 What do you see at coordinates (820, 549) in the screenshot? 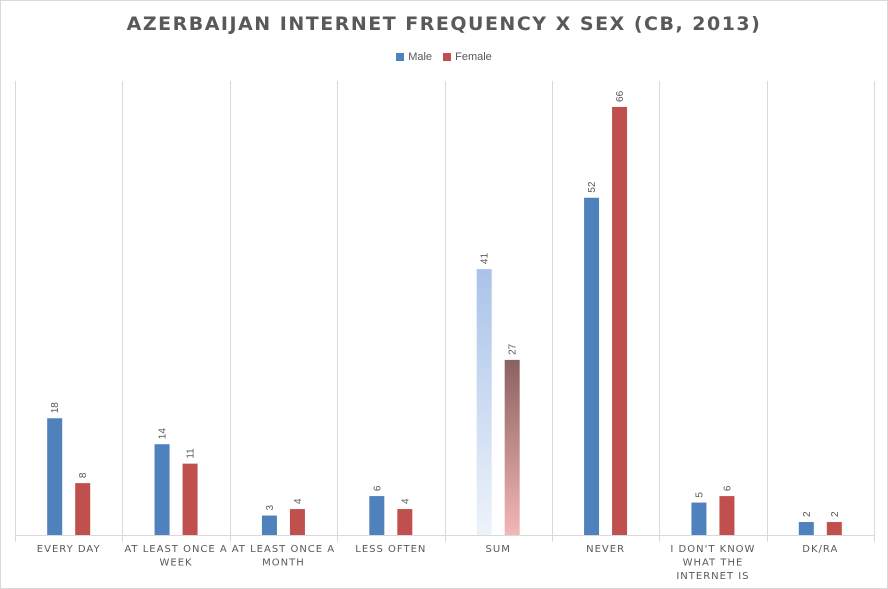
I see `category-label: DK/RA` at bounding box center [820, 549].